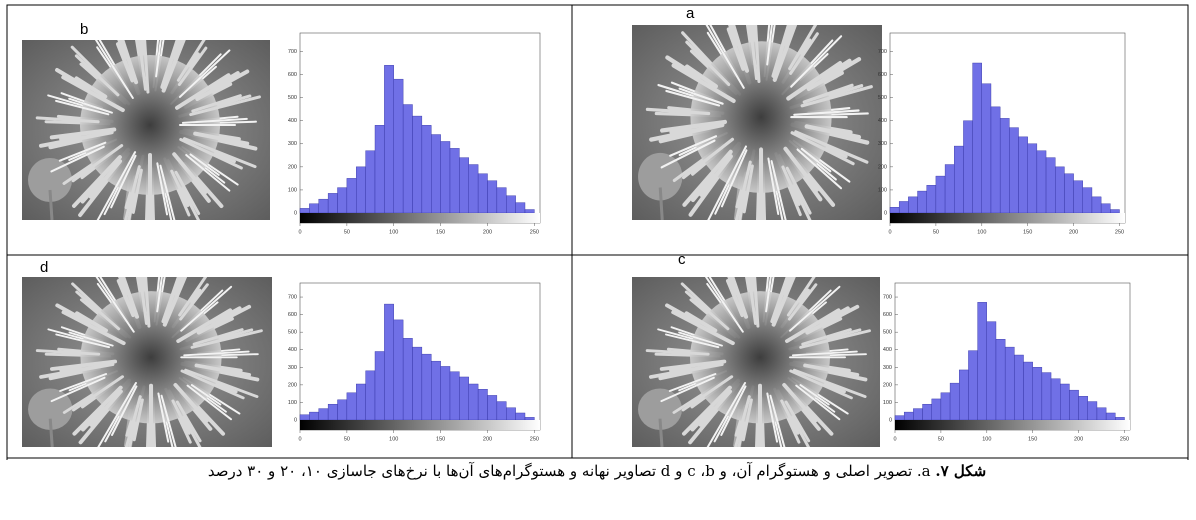 The height and width of the screenshot is (520, 1196). I want to click on panel-label: c, so click(682, 259).